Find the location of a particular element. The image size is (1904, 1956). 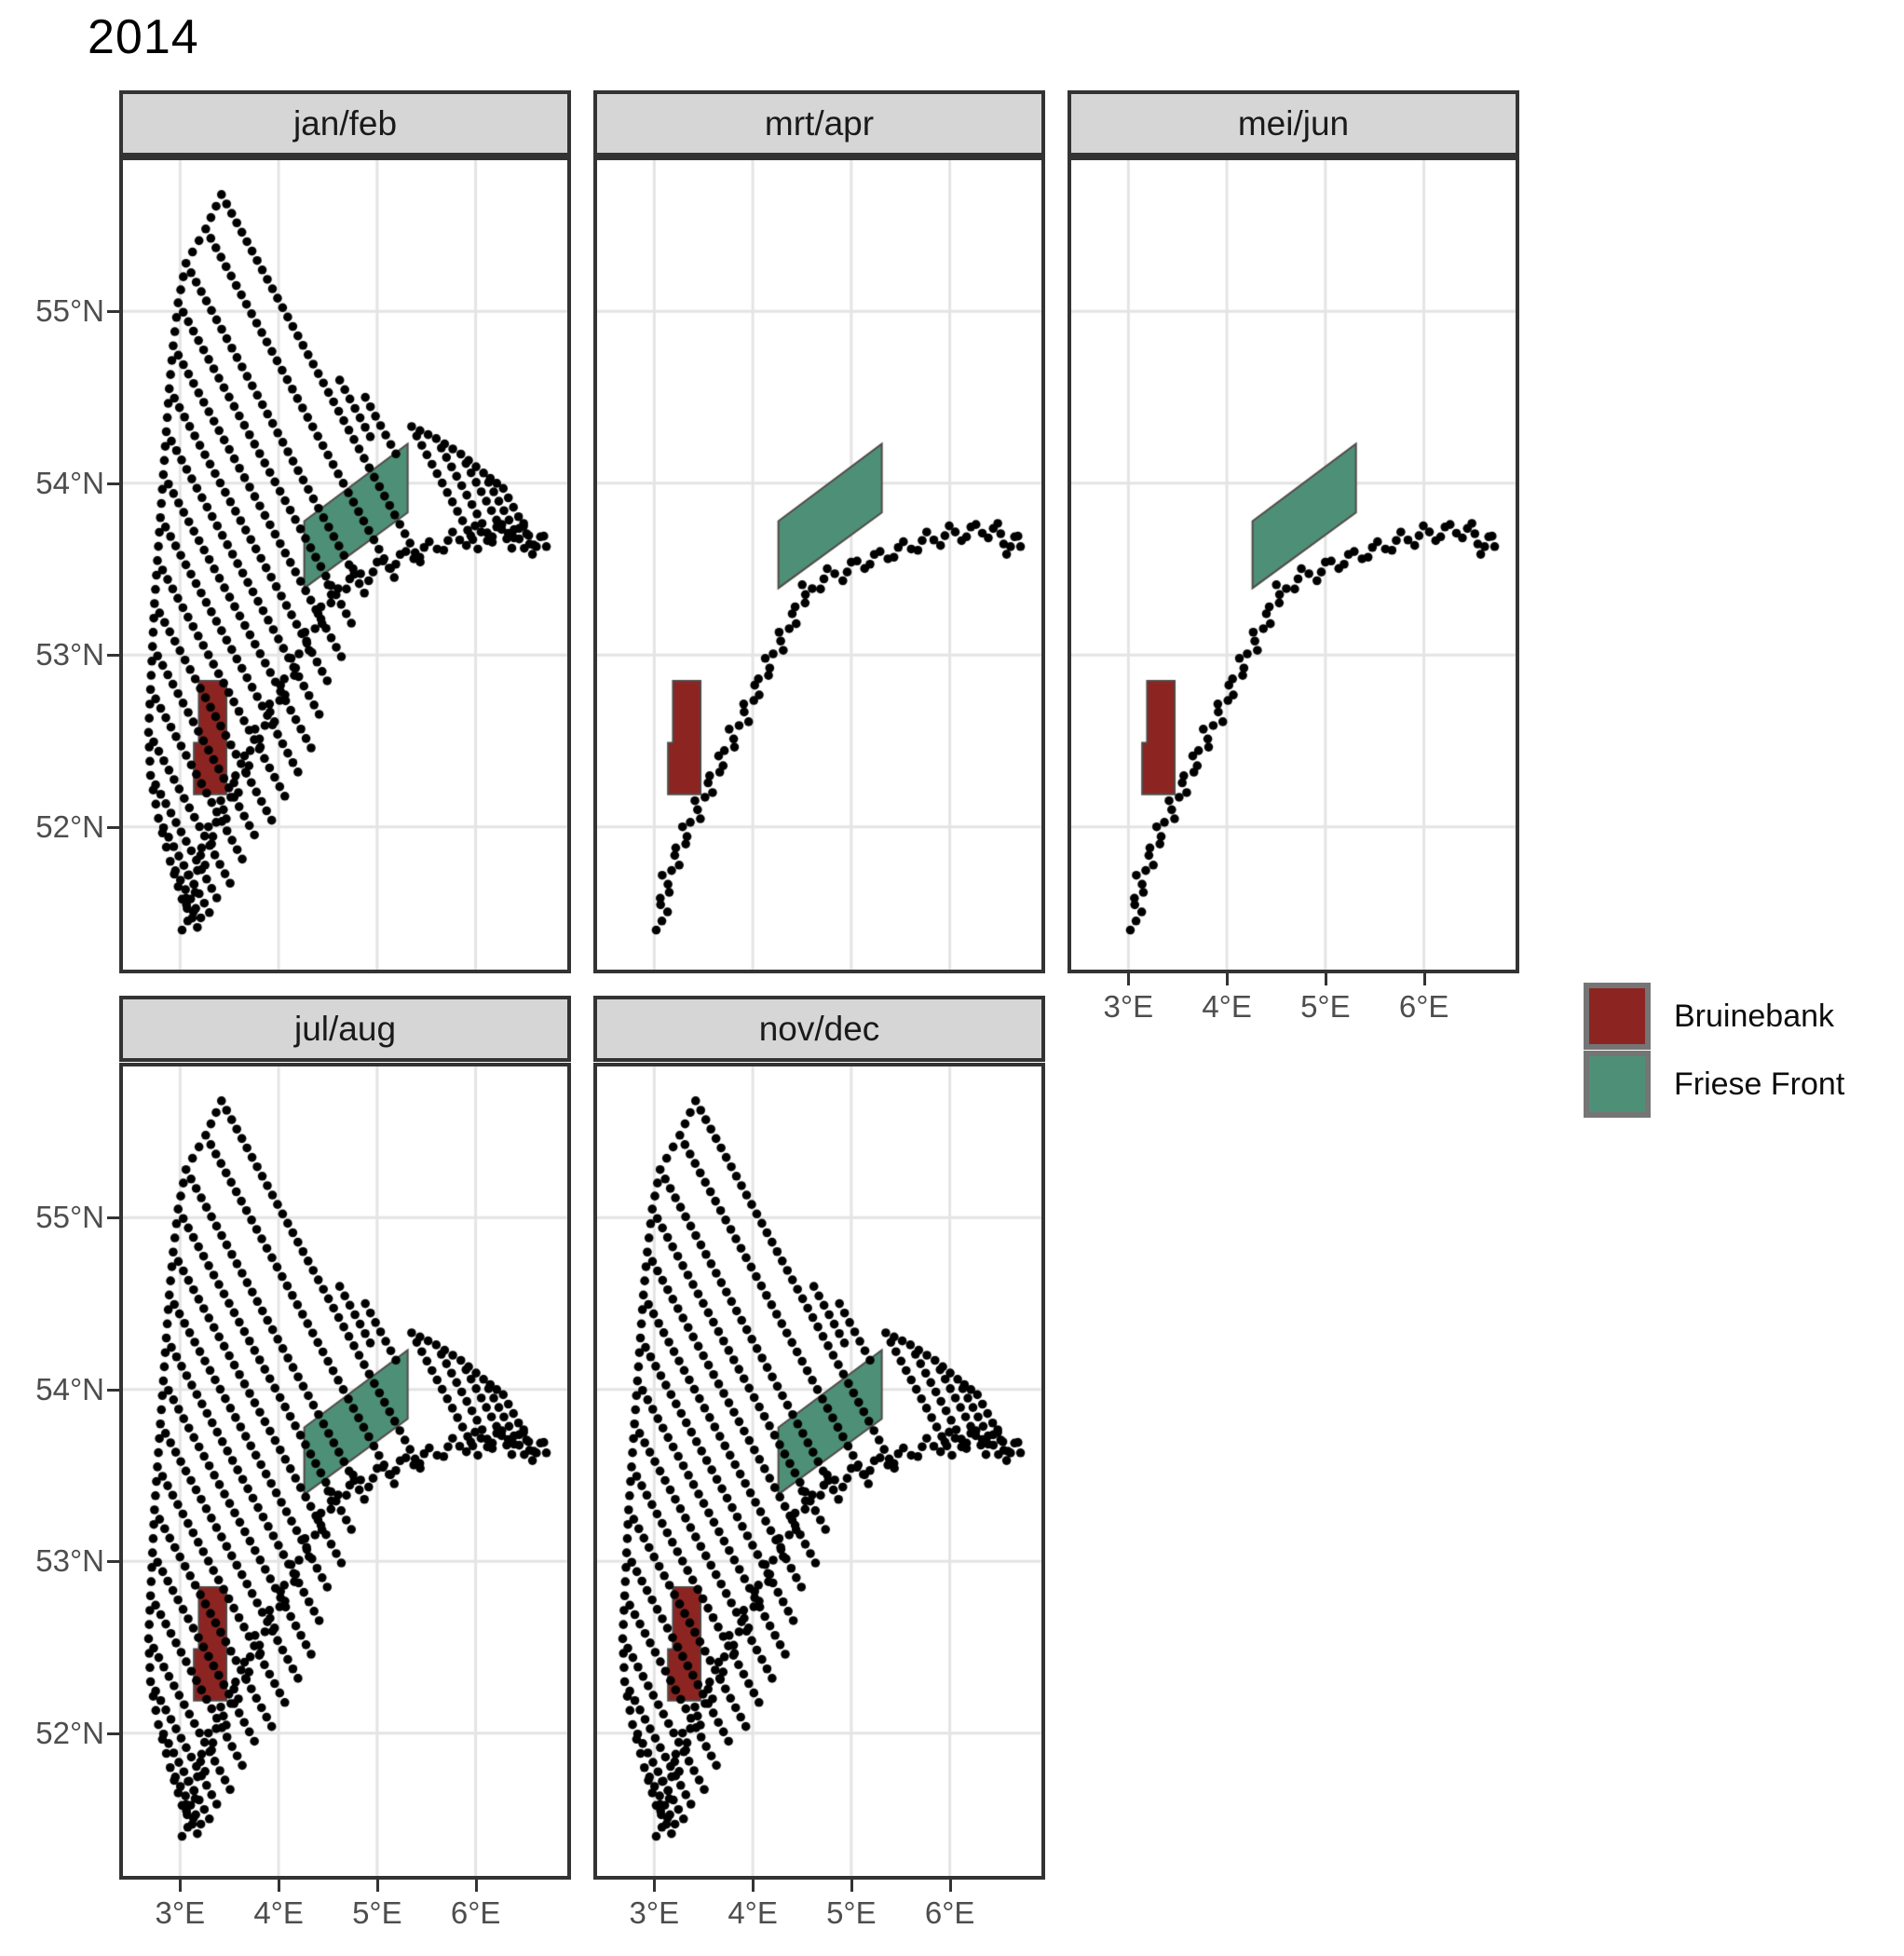

facet-strip-label: jan/feb is located at coordinates (345, 123).